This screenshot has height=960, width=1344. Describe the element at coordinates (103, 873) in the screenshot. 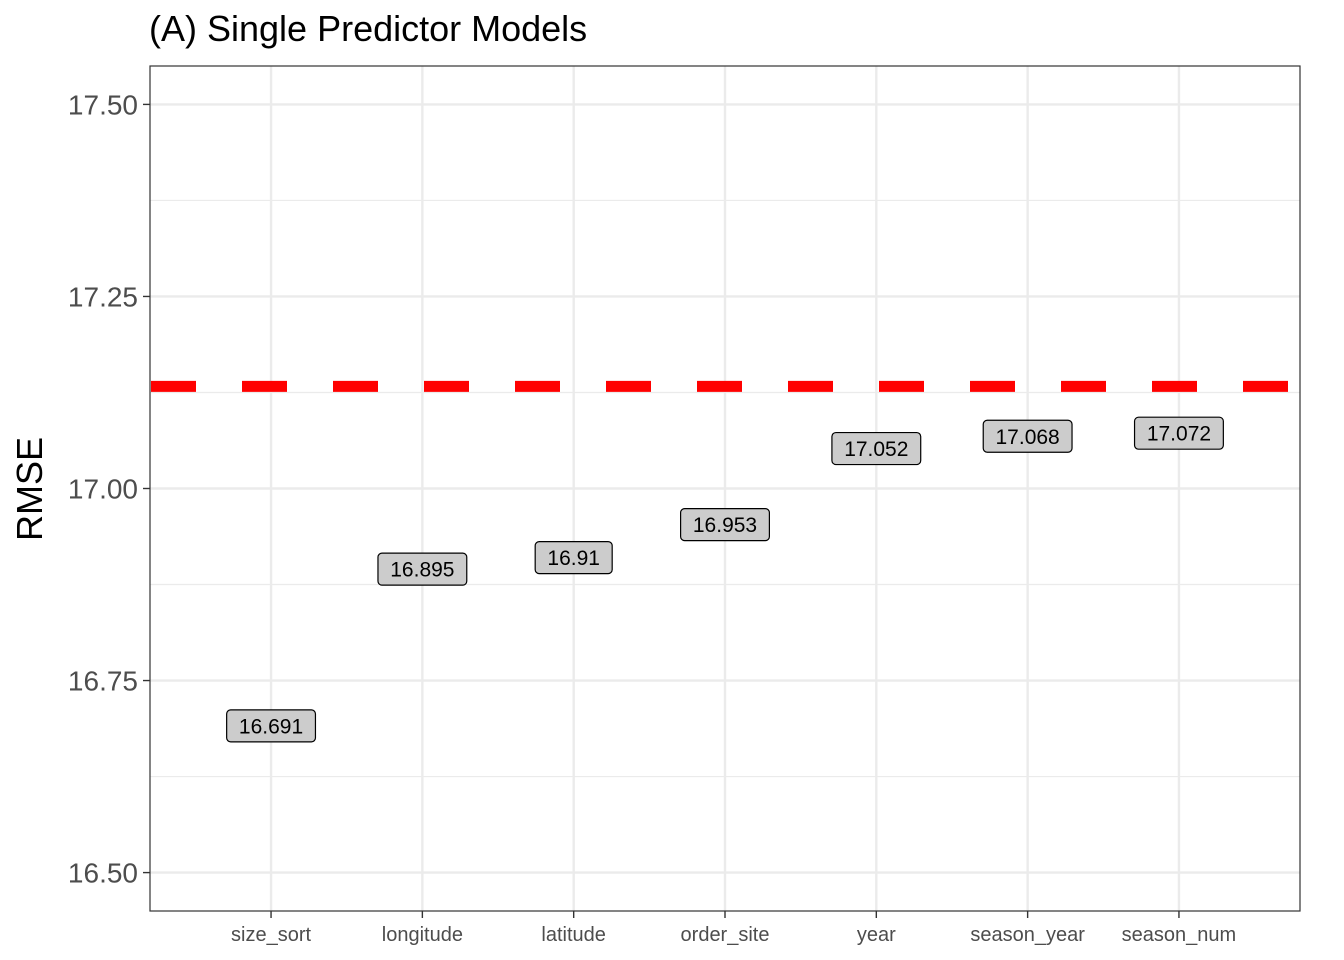

I see `y-tick-label: 16.50` at that location.